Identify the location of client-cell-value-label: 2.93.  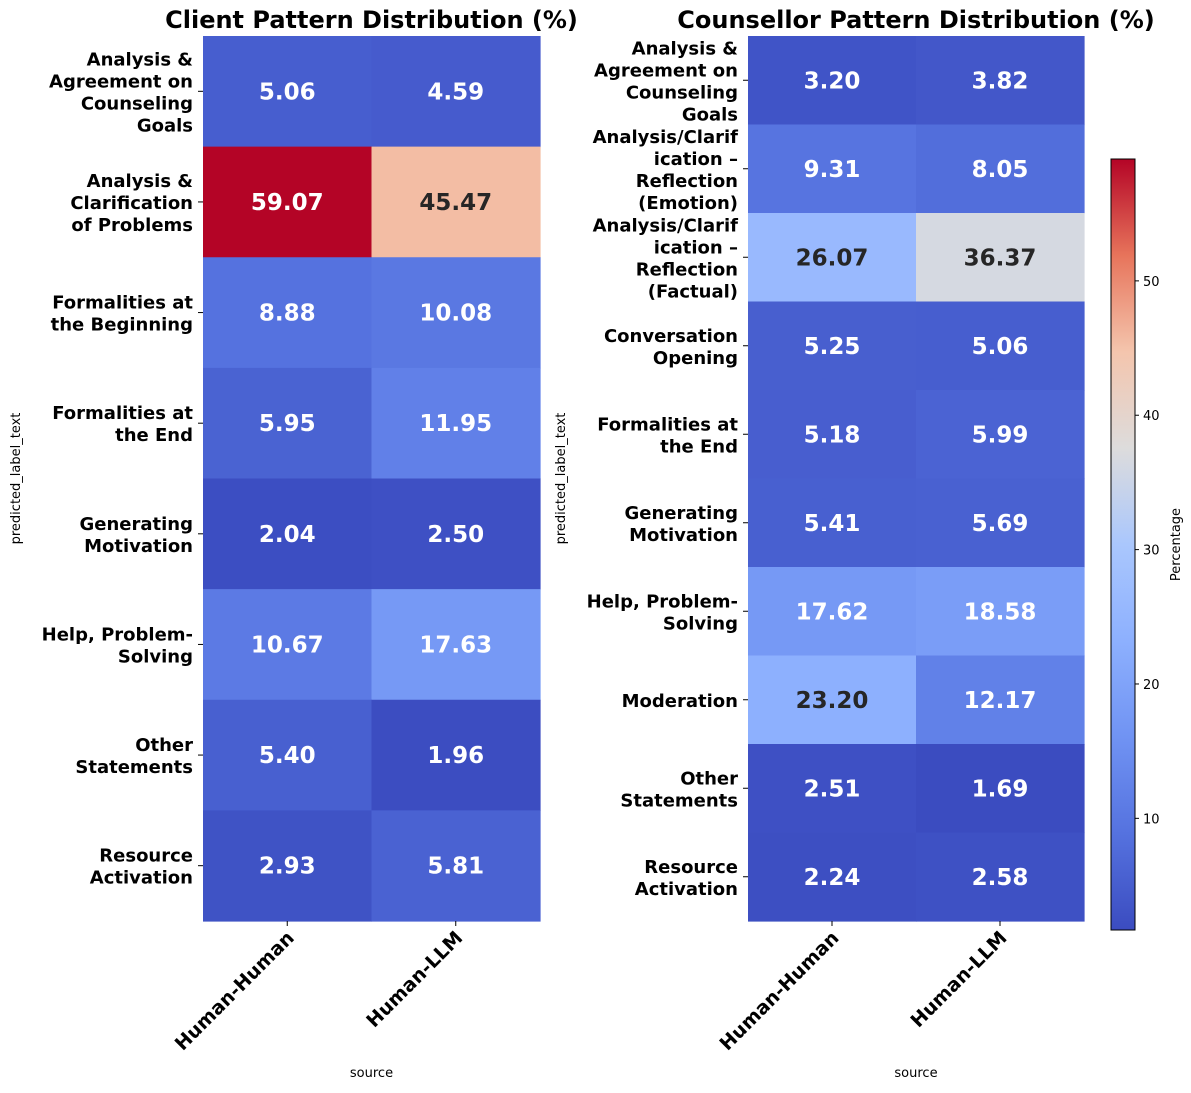
(287, 867).